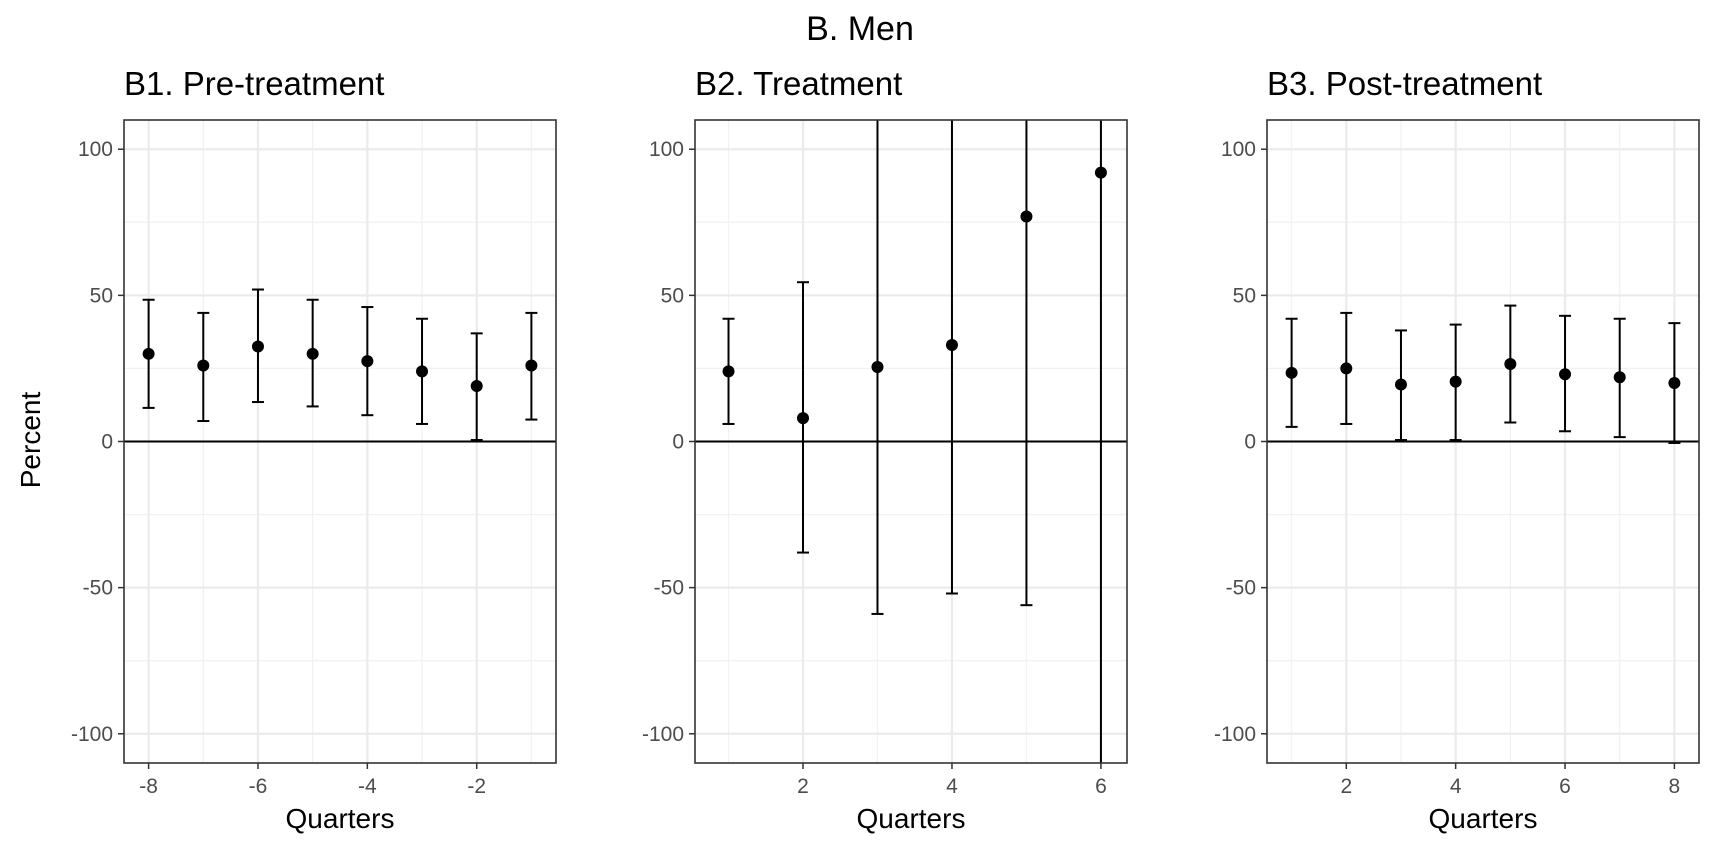 This screenshot has width=1709, height=843. I want to click on panel-title: B2. Treatment, so click(798, 83).